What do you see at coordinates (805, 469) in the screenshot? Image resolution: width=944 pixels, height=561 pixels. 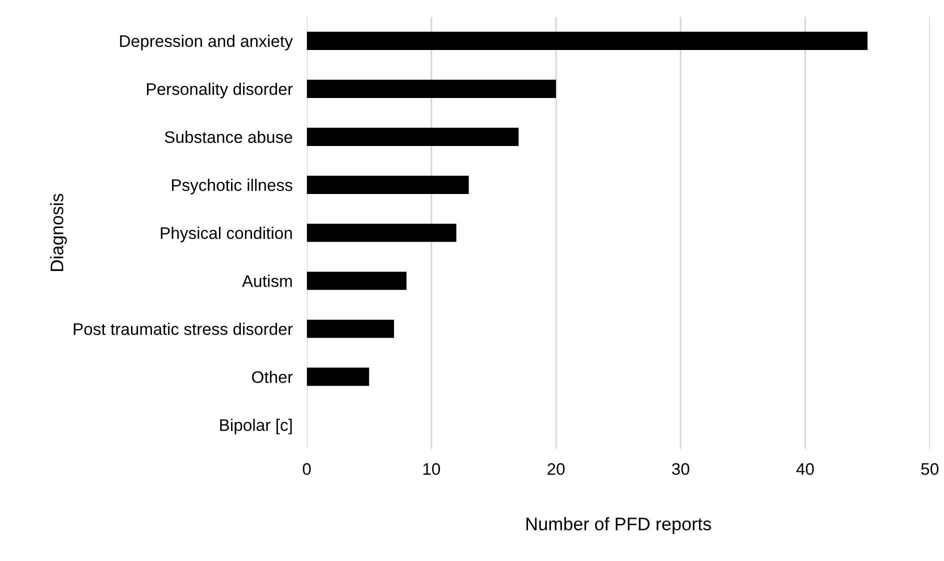 I see `x-tick-label: 40` at bounding box center [805, 469].